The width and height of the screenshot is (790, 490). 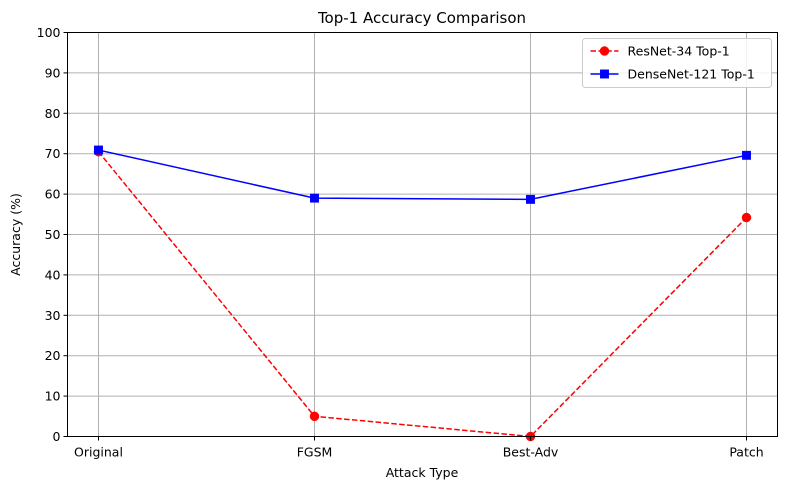 What do you see at coordinates (53, 274) in the screenshot?
I see `y-tick-label: 40` at bounding box center [53, 274].